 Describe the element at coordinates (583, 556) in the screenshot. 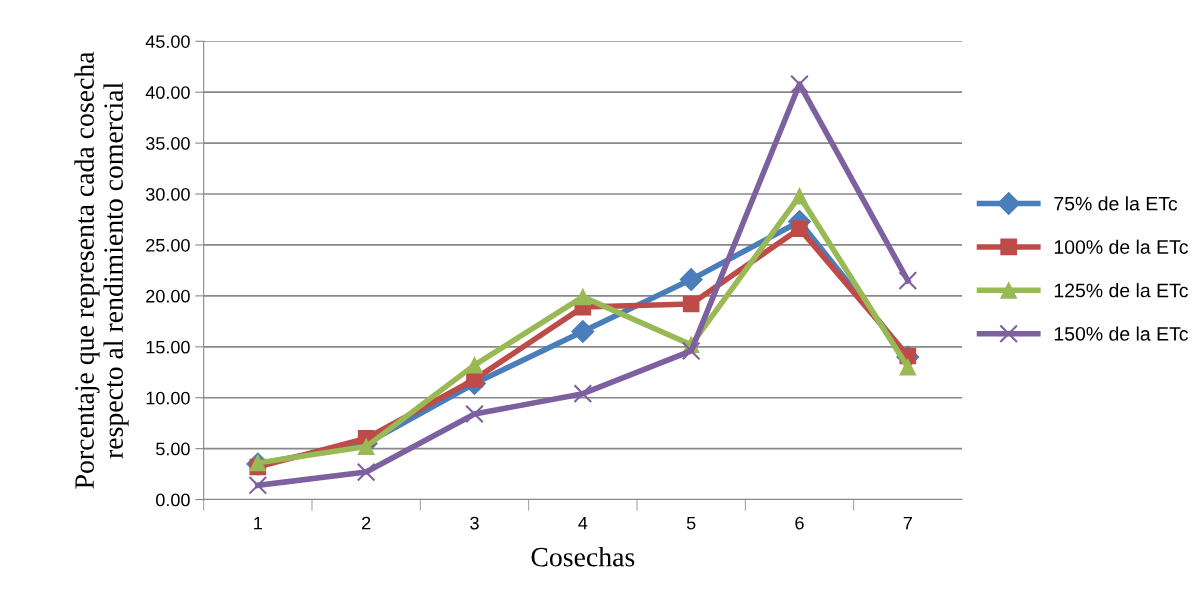

I see `x-axis-title: Cosechas` at that location.